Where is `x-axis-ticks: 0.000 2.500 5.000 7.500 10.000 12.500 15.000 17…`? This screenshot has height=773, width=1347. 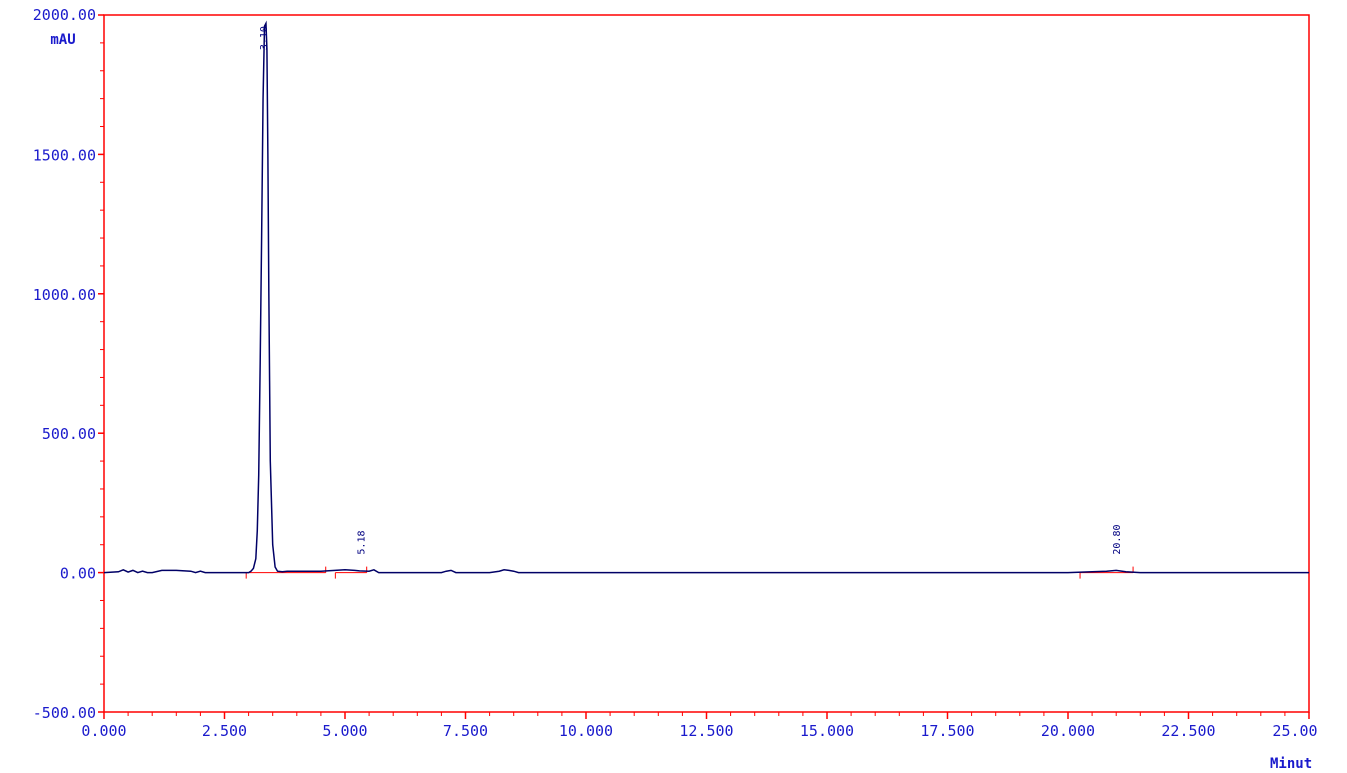 x-axis-ticks: 0.000 2.500 5.000 7.500 10.000 12.500 15.000 17… is located at coordinates (699, 726).